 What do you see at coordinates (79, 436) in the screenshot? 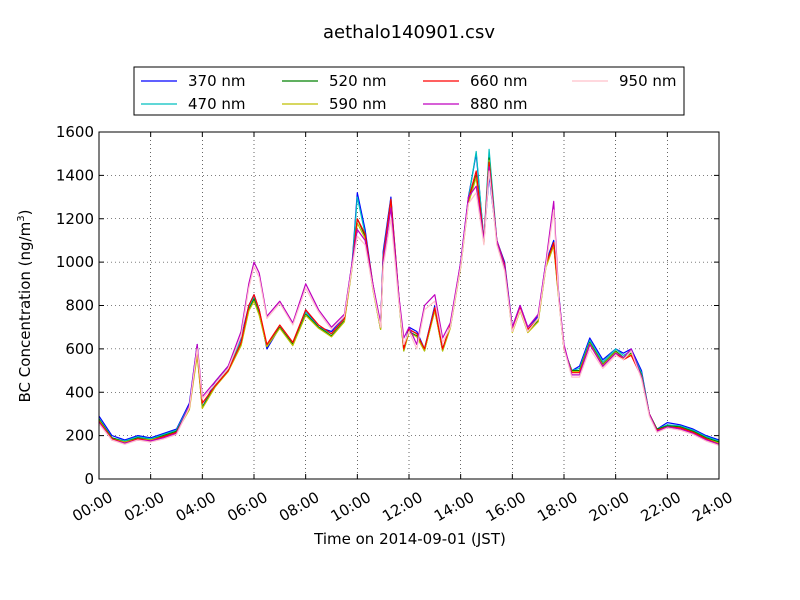
I see `y-tick-label: 200` at bounding box center [79, 436].